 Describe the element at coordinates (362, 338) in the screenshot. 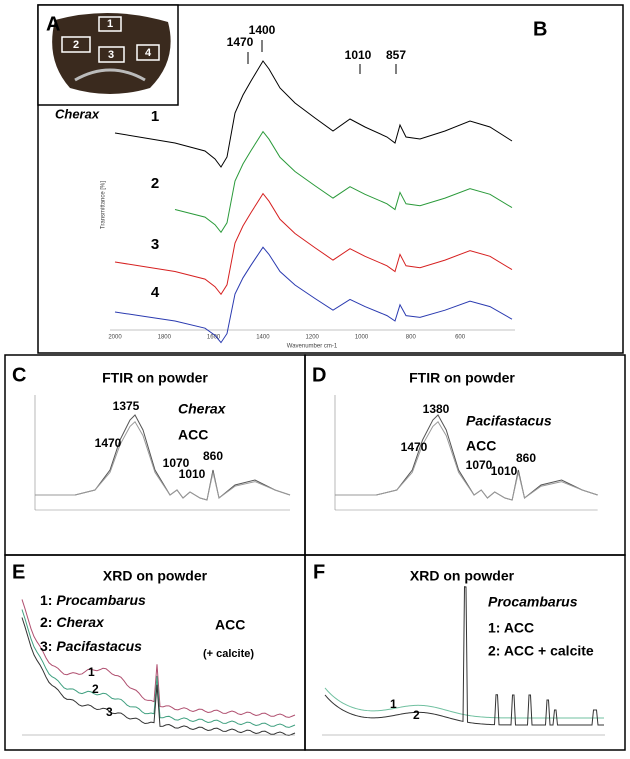

I see `x-tick-label: 1000` at that location.